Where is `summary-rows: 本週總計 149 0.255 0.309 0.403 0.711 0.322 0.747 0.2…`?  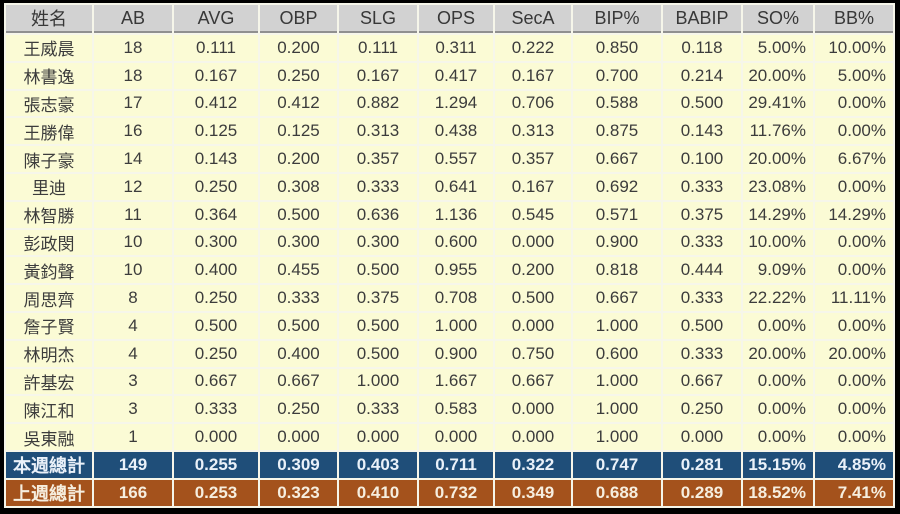
summary-rows: 本週總計 149 0.255 0.309 0.403 0.711 0.322 0.747 0.2… is located at coordinates (449, 479).